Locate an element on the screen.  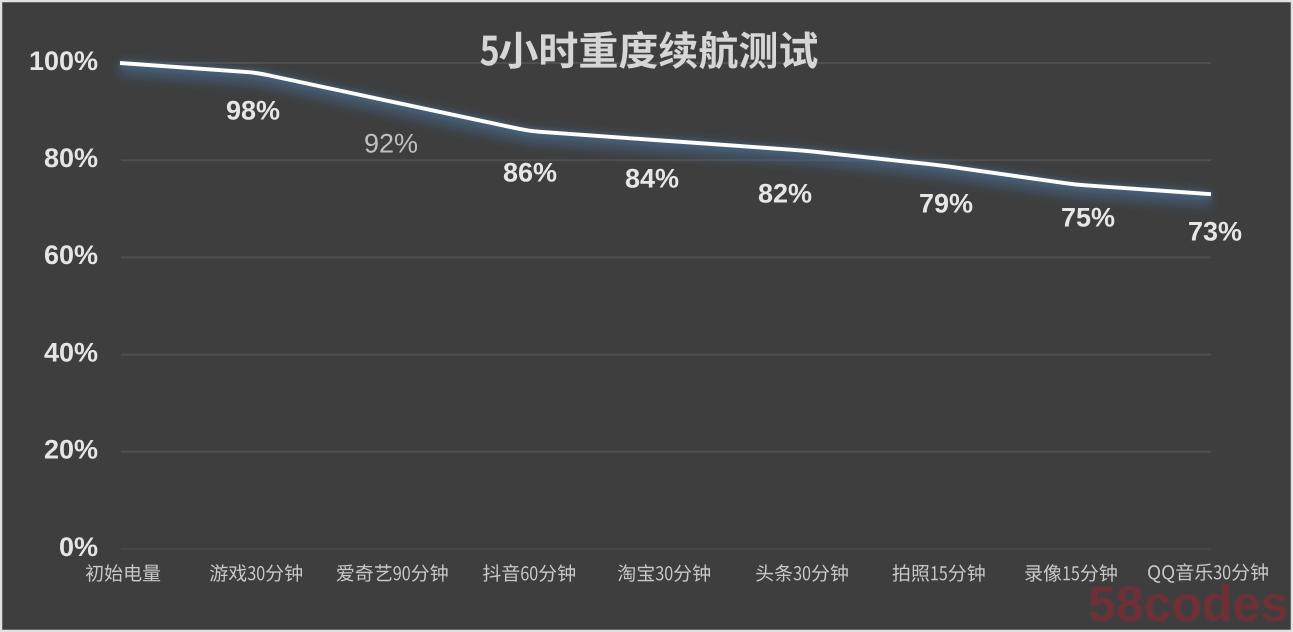
svg-text: 98% is located at coordinates (253, 110).